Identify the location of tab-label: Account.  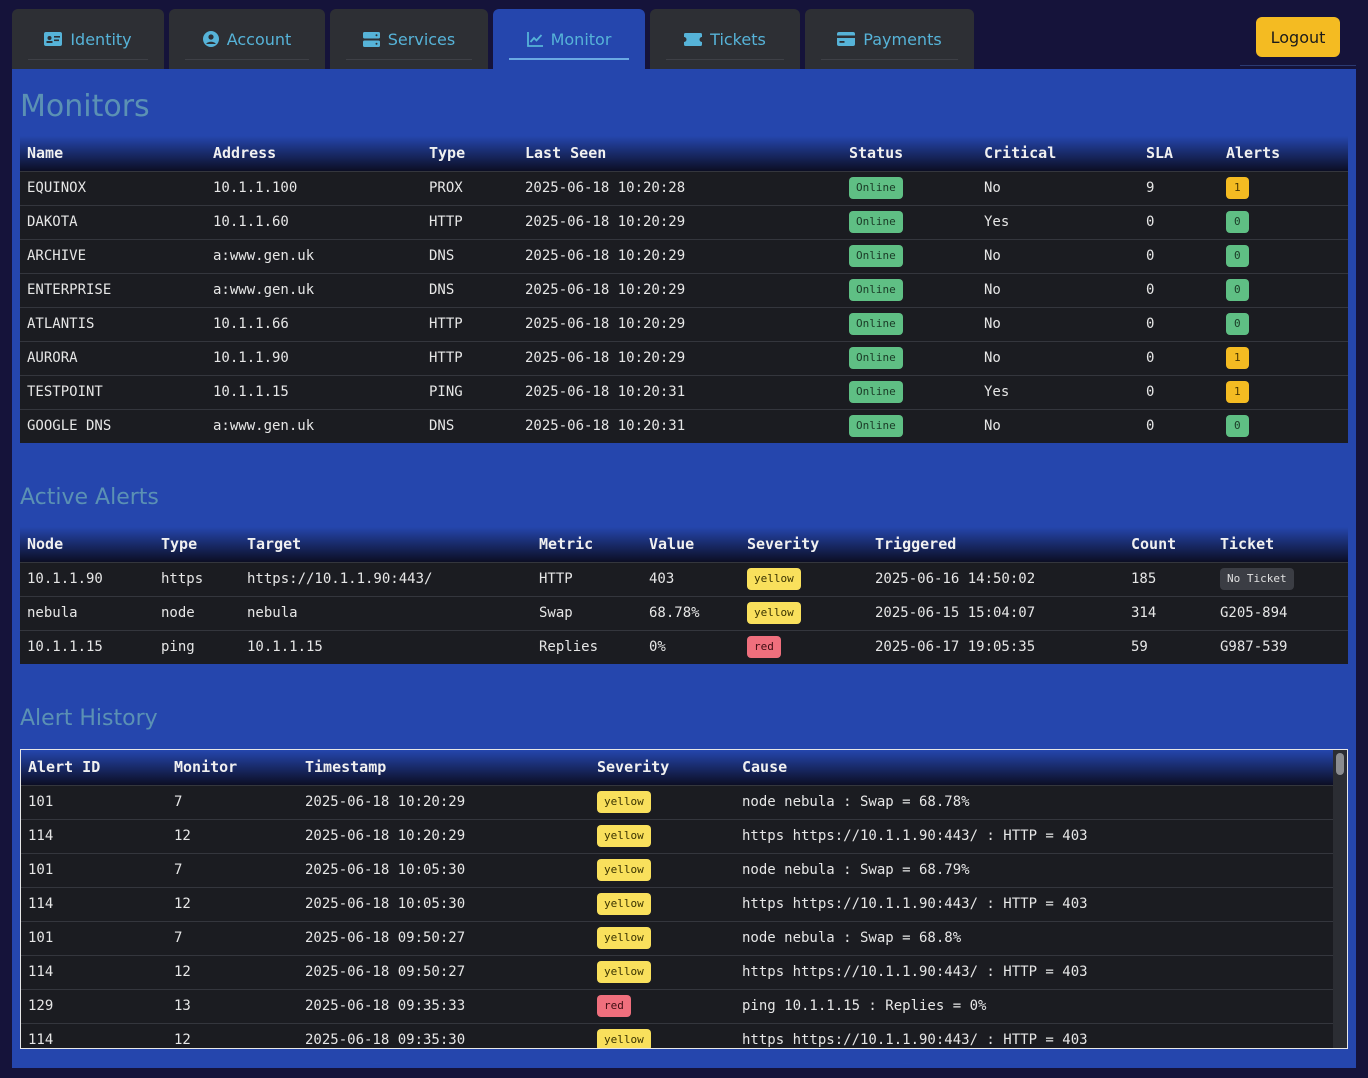
(259, 39).